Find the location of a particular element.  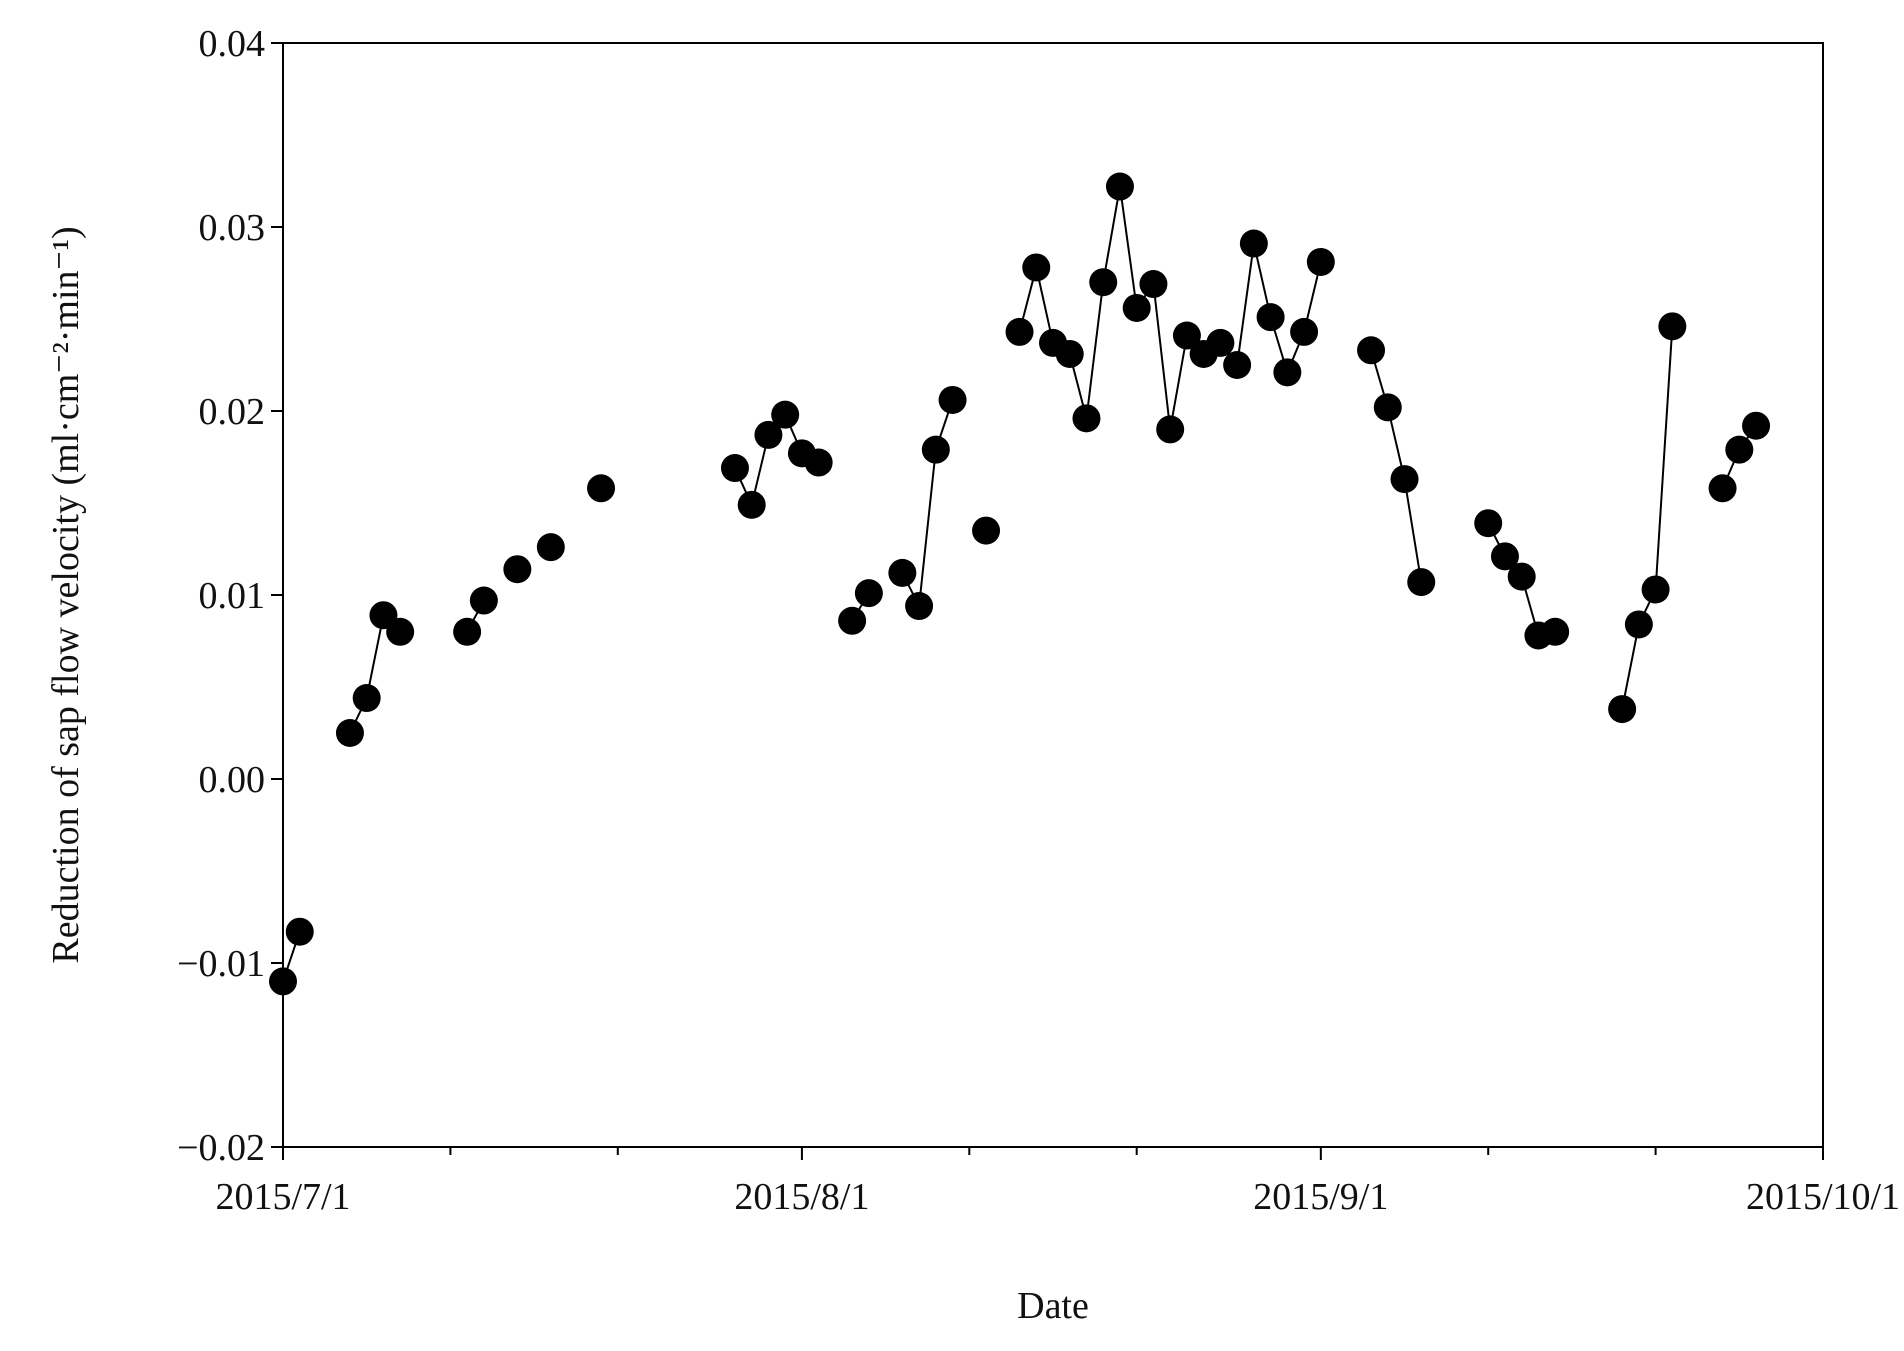

x-tick-label: 2015/8/1 is located at coordinates (801, 1197).